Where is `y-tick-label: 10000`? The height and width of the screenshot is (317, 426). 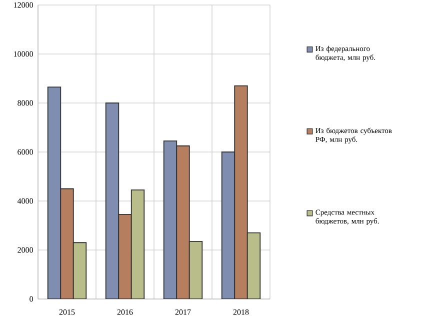
y-tick-label: 10000 is located at coordinates (23, 54).